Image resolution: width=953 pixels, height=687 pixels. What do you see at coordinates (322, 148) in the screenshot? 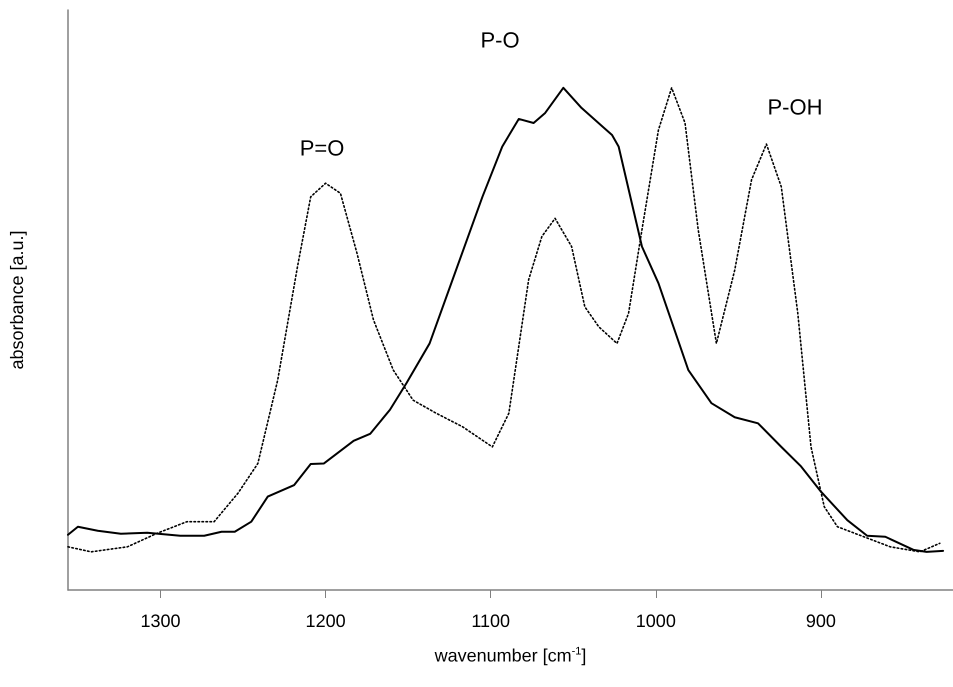
I see `annotation: P=O` at bounding box center [322, 148].